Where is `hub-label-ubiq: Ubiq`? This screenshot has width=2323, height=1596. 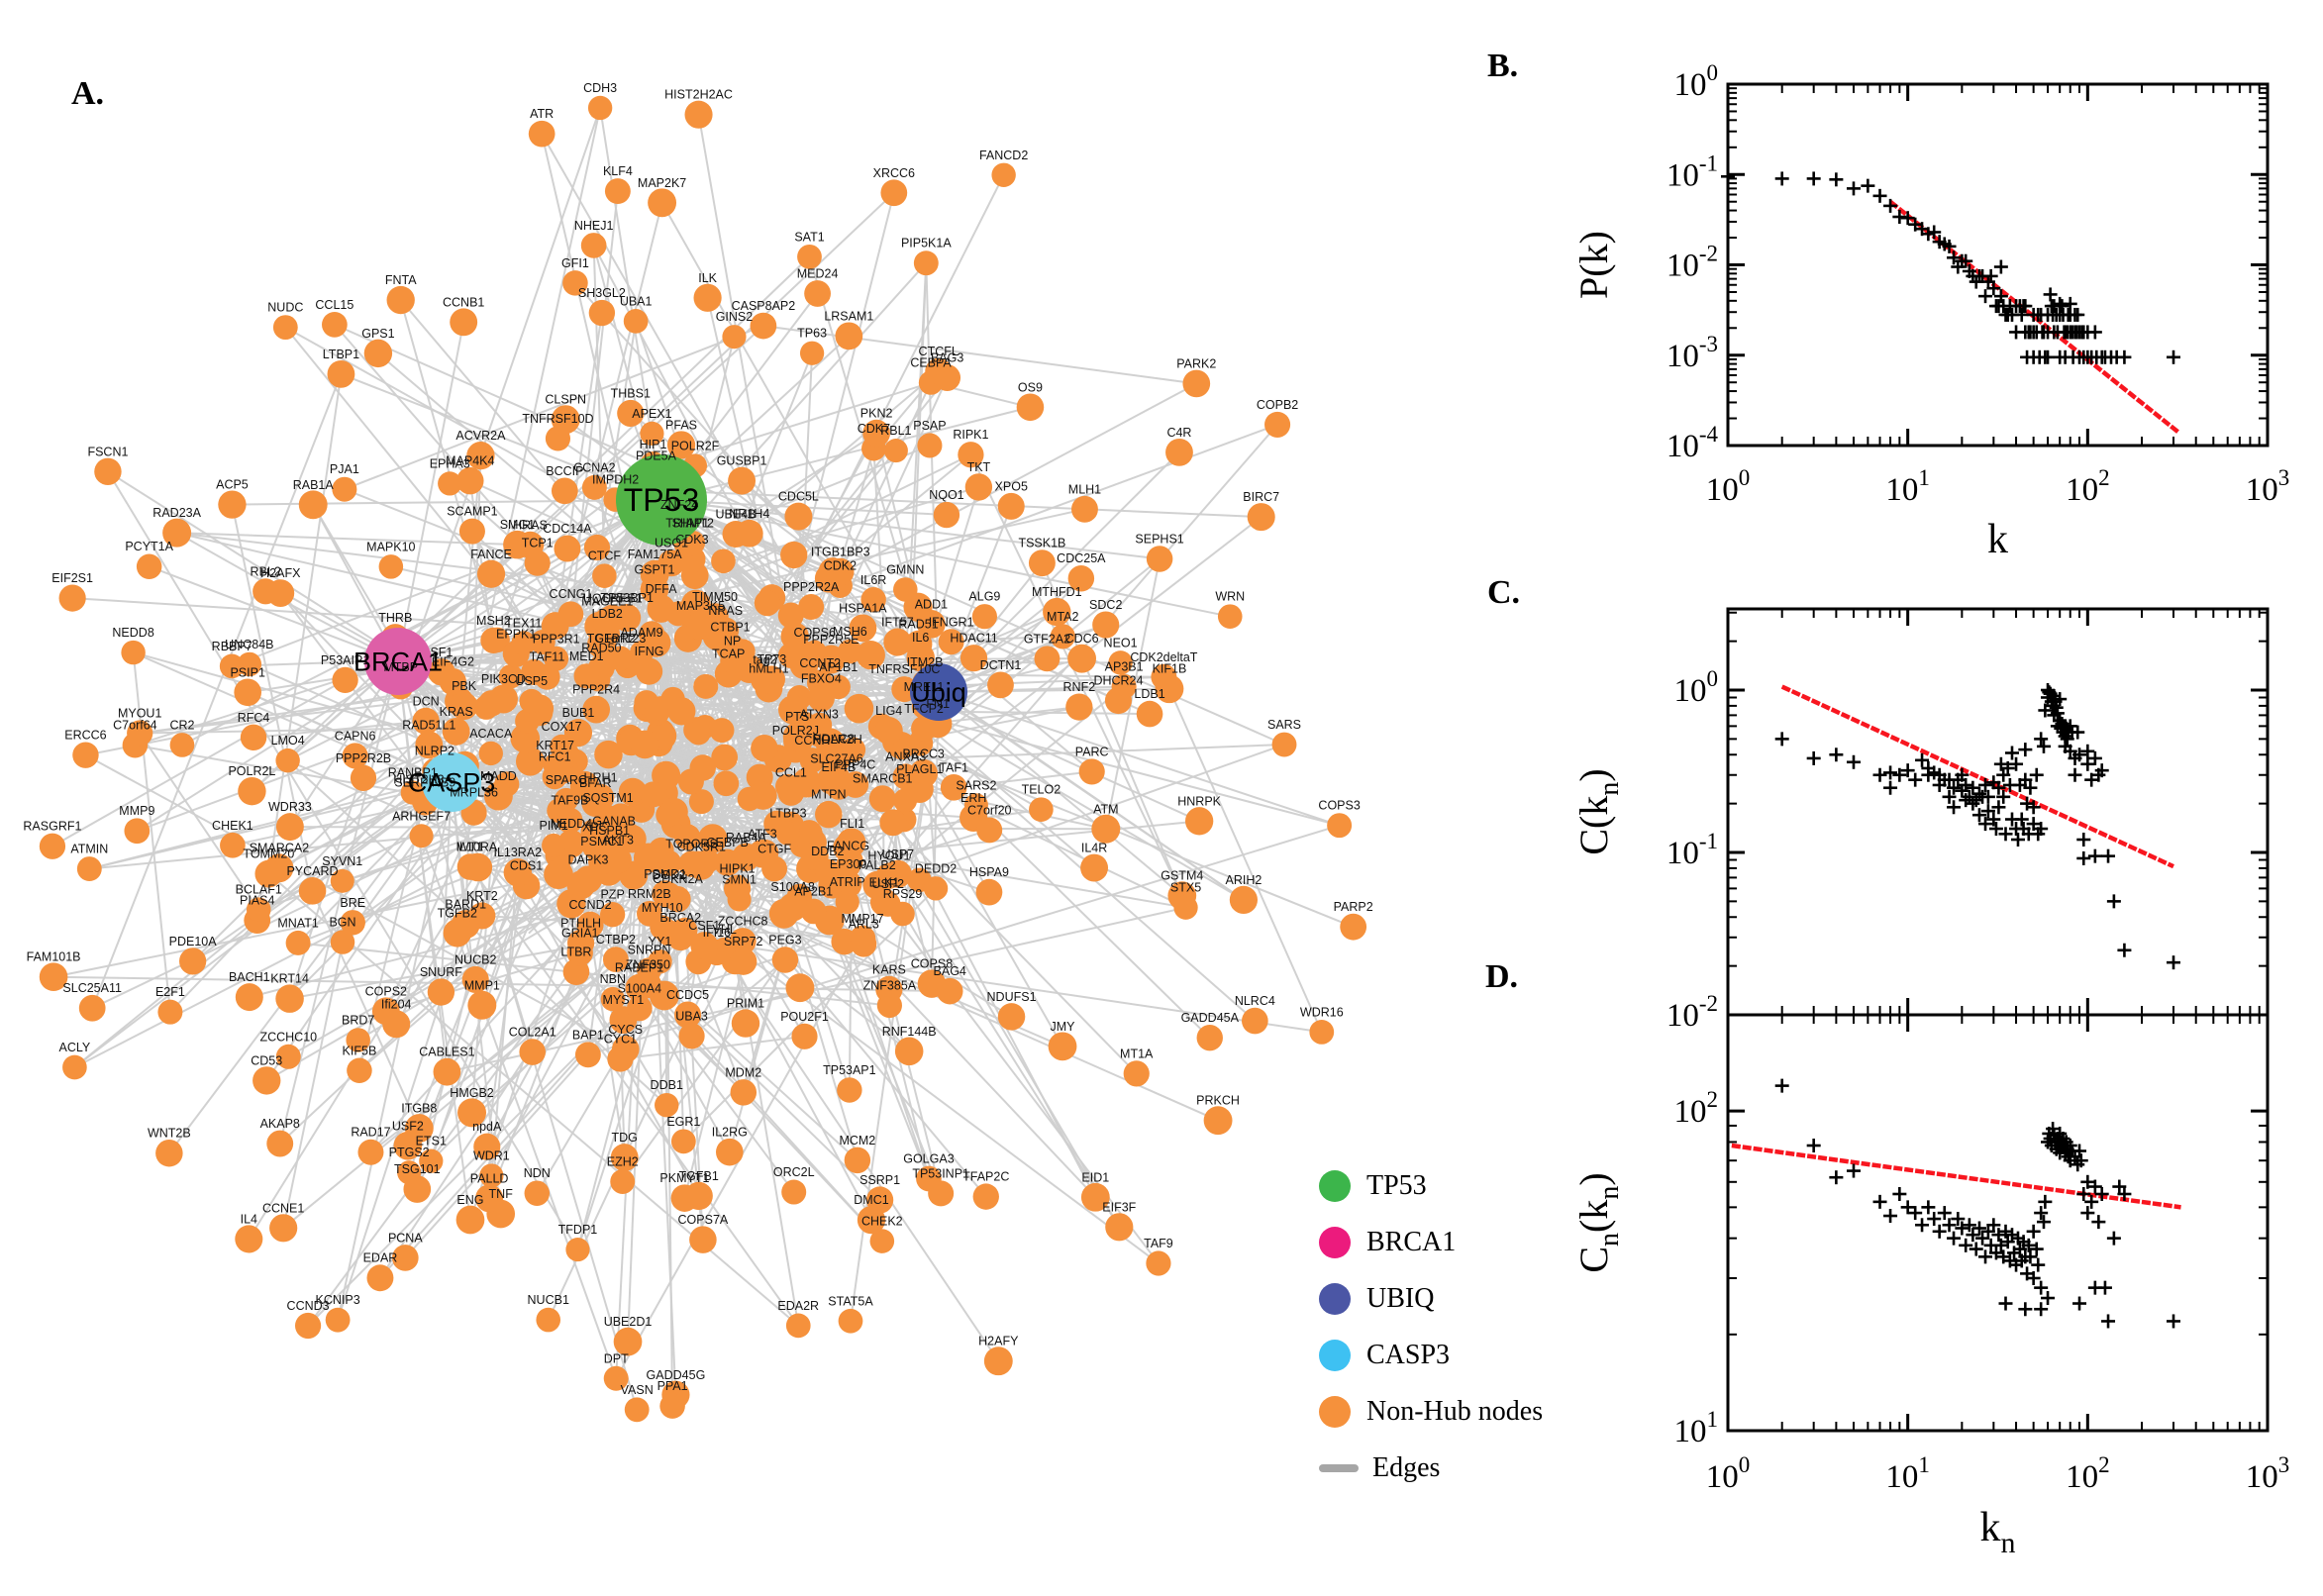
hub-label-ubiq: Ubiq is located at coordinates (938, 692).